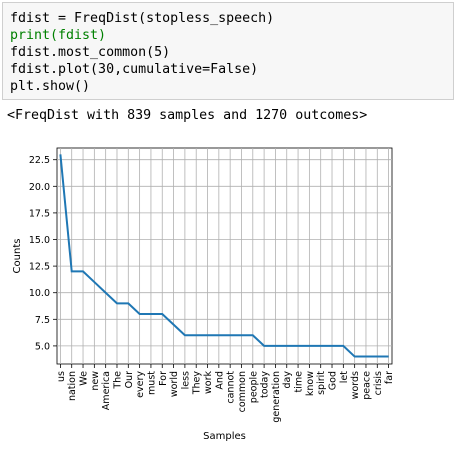 The width and height of the screenshot is (457, 449). Describe the element at coordinates (95, 381) in the screenshot. I see `x-tick-label: new` at that location.